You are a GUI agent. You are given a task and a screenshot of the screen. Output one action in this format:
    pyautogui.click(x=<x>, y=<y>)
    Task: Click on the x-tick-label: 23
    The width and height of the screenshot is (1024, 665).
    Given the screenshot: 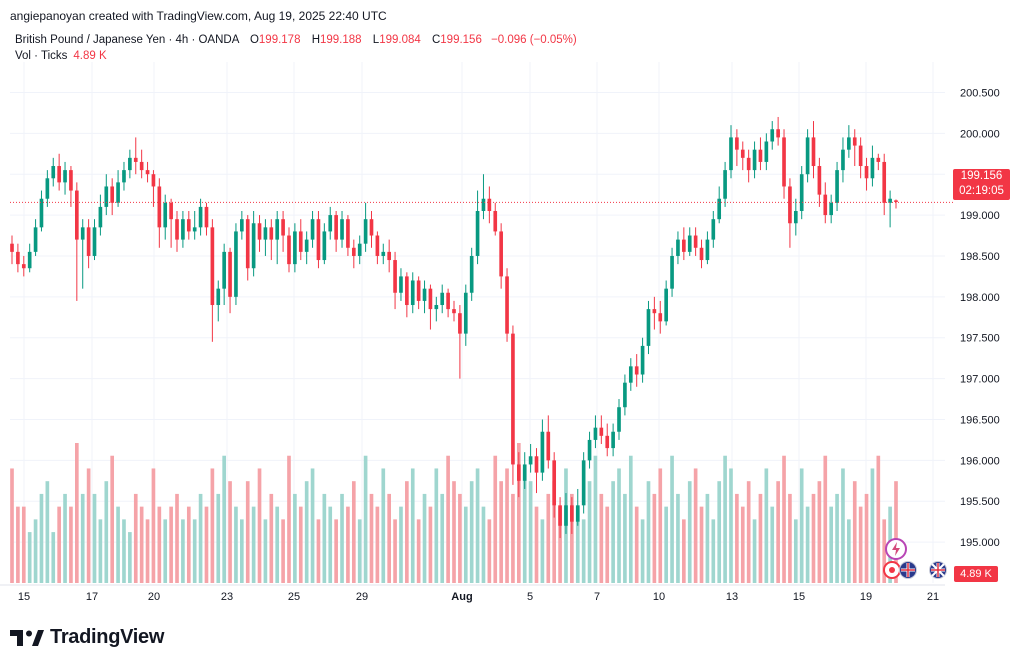 What is the action you would take?
    pyautogui.click(x=227, y=597)
    